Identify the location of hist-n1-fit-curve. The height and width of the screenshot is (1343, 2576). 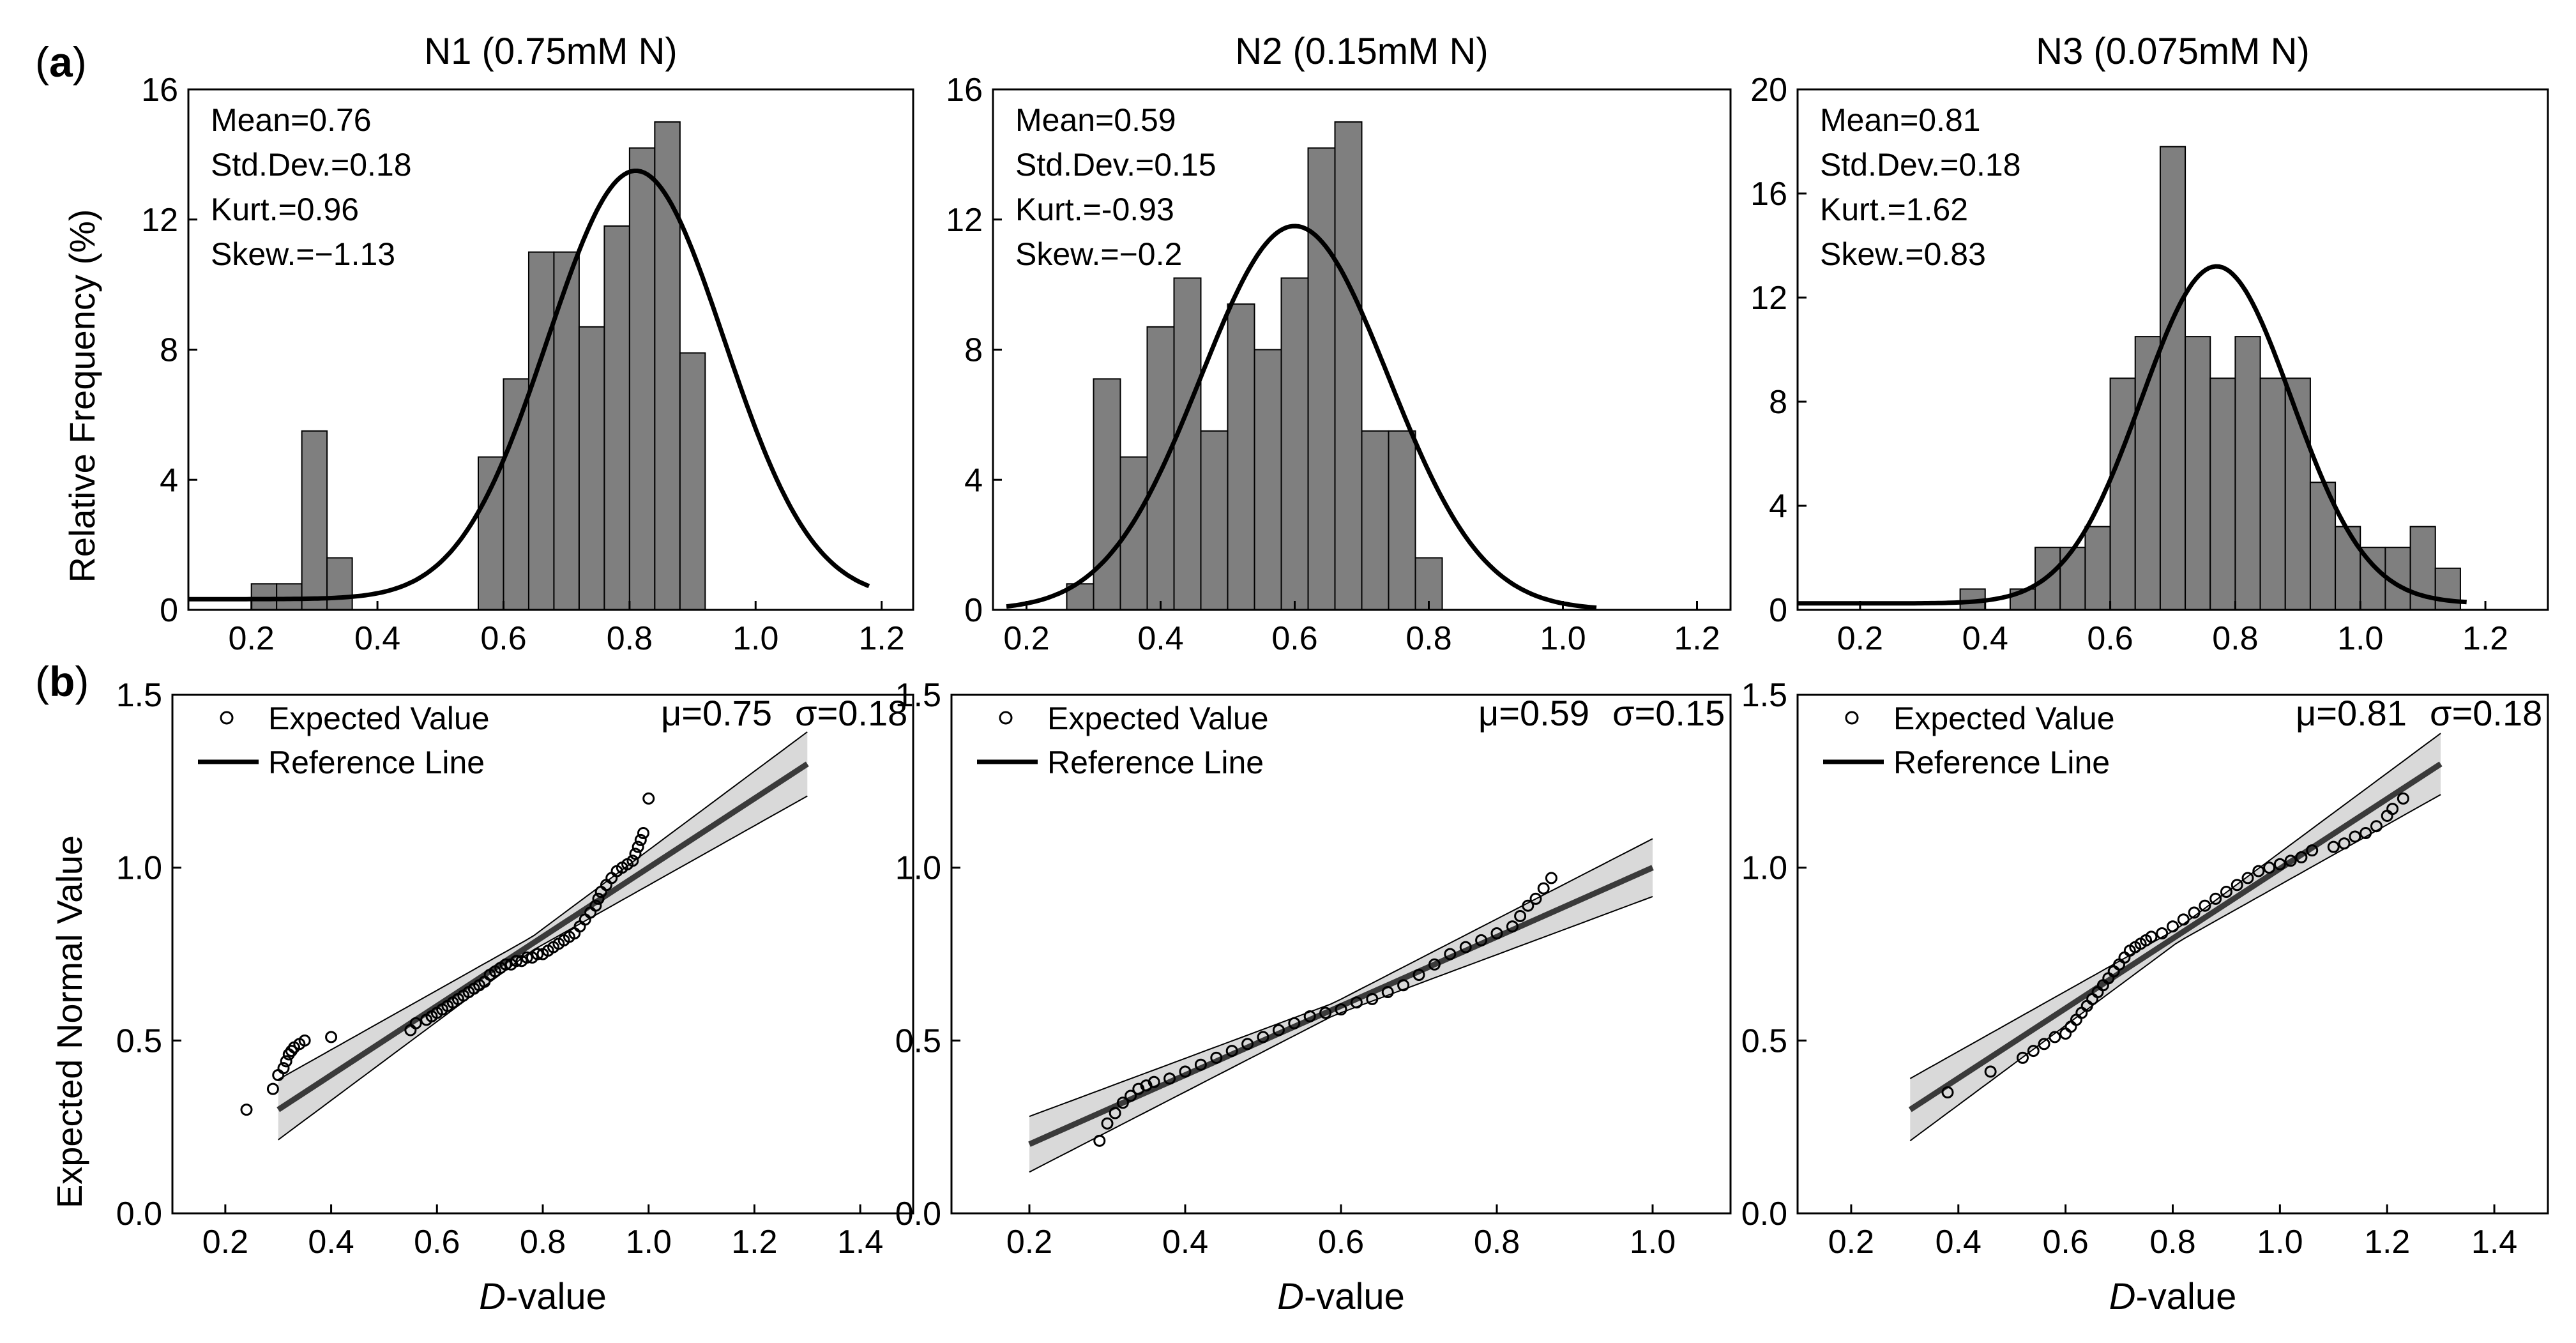
(529, 385).